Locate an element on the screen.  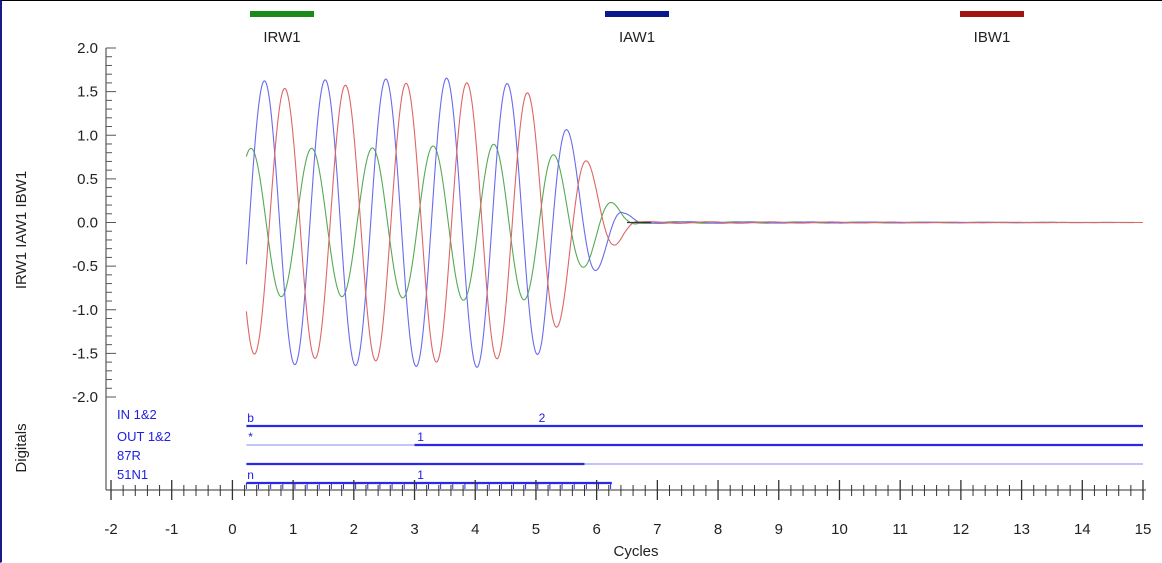
x-tick-label: 7 is located at coordinates (657, 529).